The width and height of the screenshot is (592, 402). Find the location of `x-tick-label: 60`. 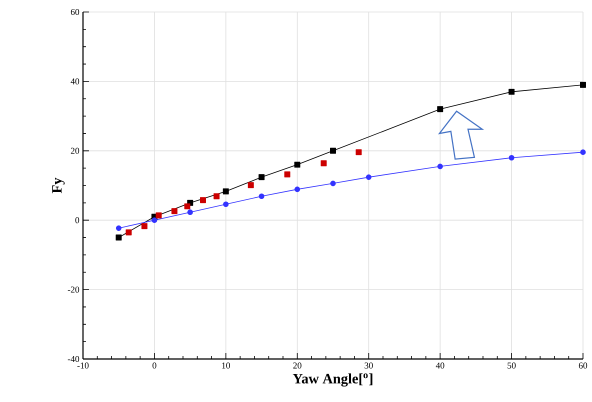

x-tick-label: 60 is located at coordinates (583, 365).